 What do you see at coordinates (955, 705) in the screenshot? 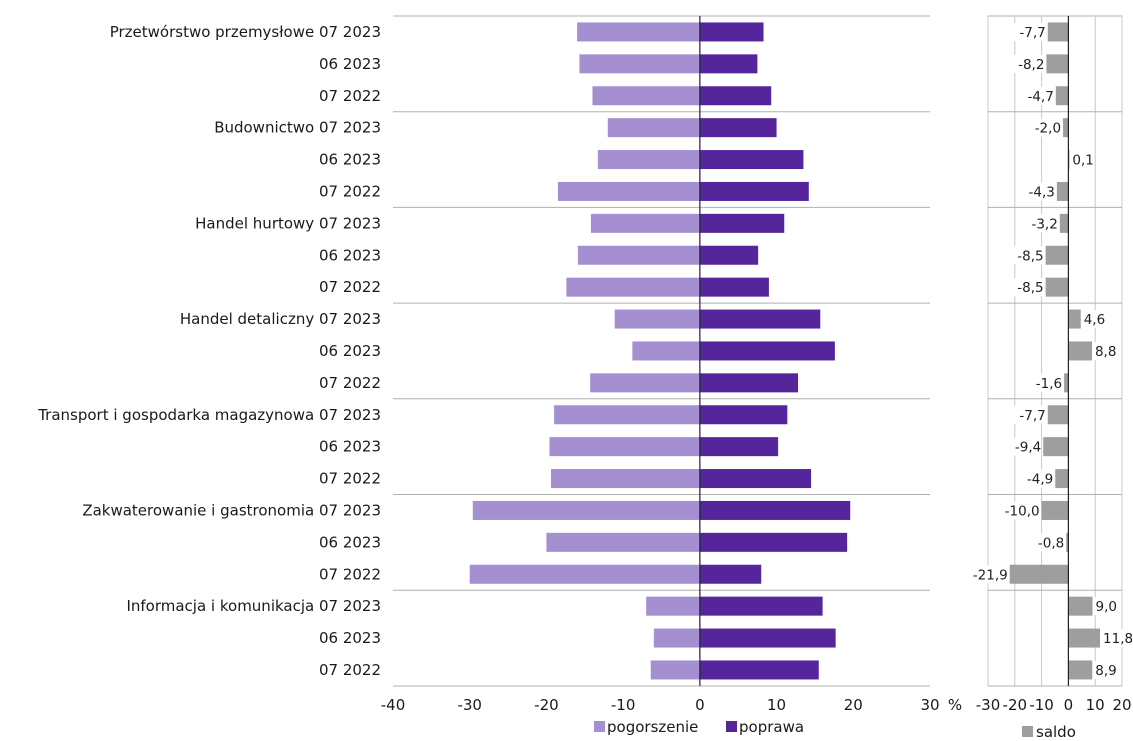
I see `x-axis-unit: %` at bounding box center [955, 705].